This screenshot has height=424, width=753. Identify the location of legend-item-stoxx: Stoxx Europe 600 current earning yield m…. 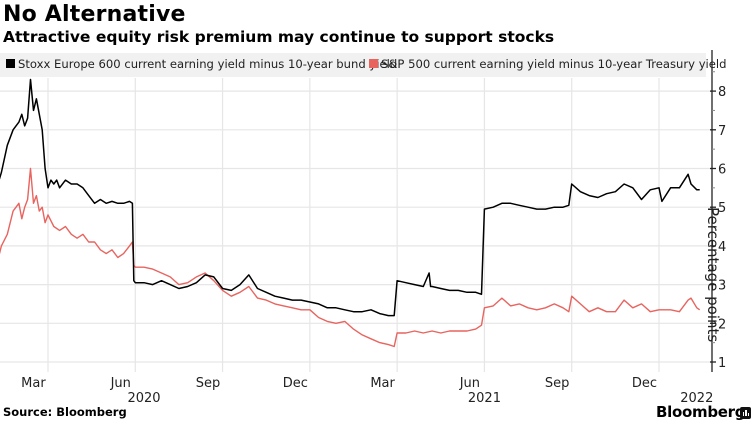
(201, 64).